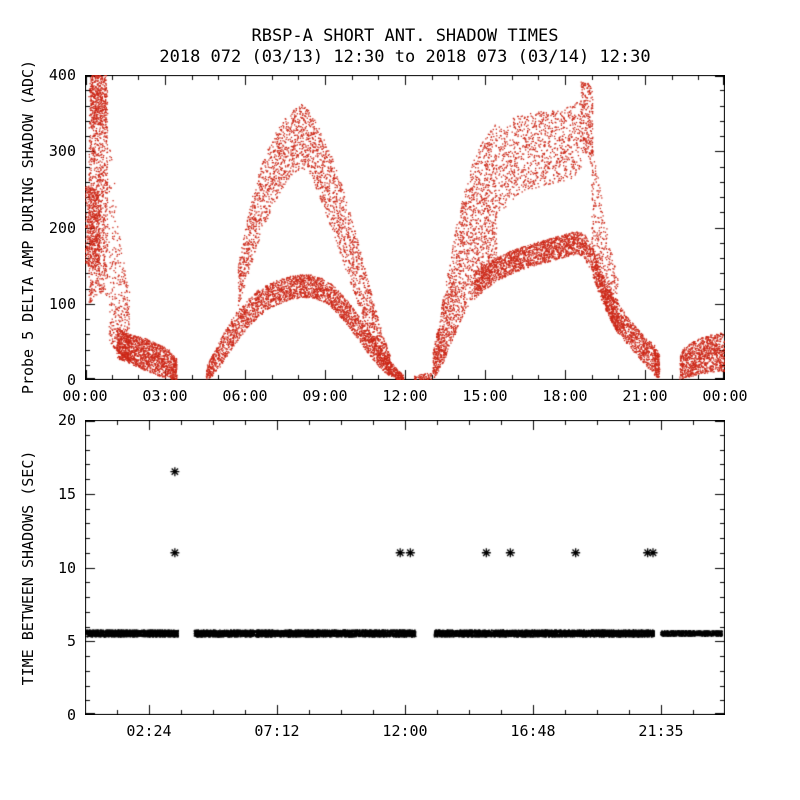 This screenshot has width=800, height=800. Describe the element at coordinates (485, 396) in the screenshot. I see `x-tick-label: 15:00` at that location.